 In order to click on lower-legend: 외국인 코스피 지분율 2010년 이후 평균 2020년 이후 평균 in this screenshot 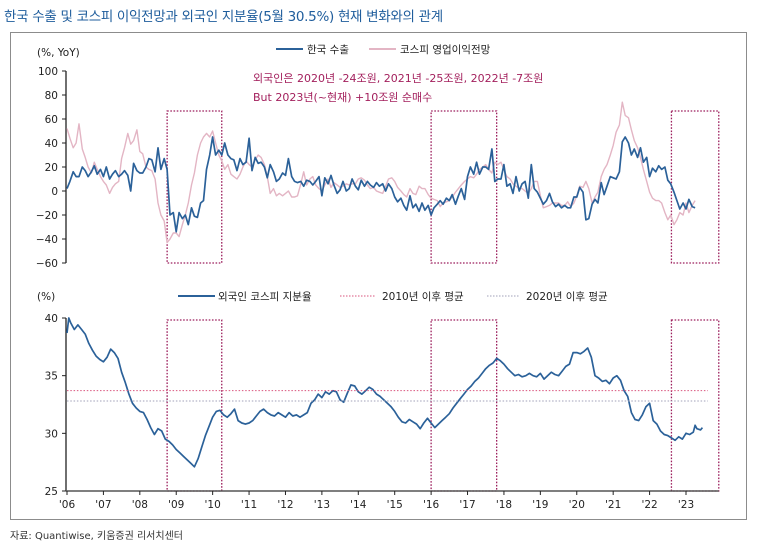, I will do `click(393, 297)`.